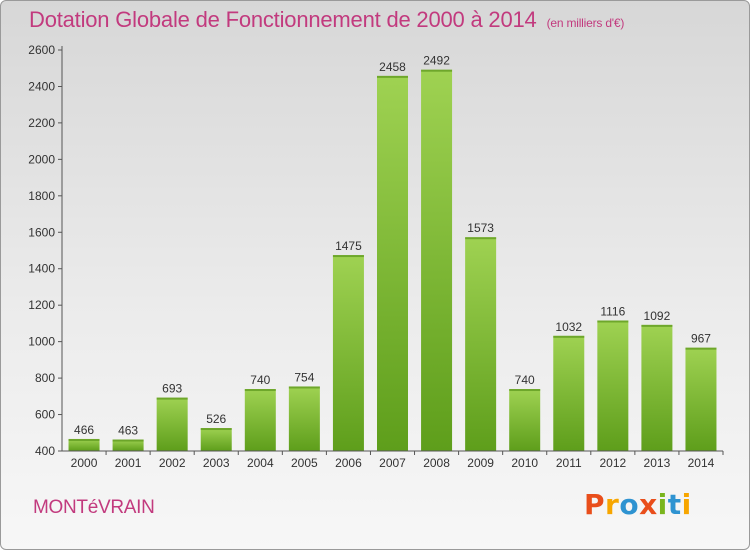 The width and height of the screenshot is (750, 550). Describe the element at coordinates (569, 393) in the screenshot. I see `bar-2011` at that location.